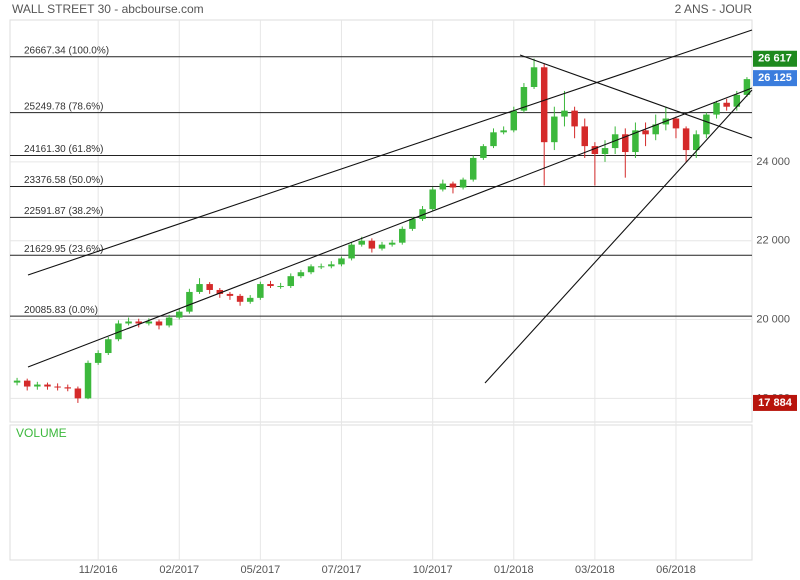 This screenshot has height=580, width=800. I want to click on x-tick-label: 10/2017, so click(433, 570).